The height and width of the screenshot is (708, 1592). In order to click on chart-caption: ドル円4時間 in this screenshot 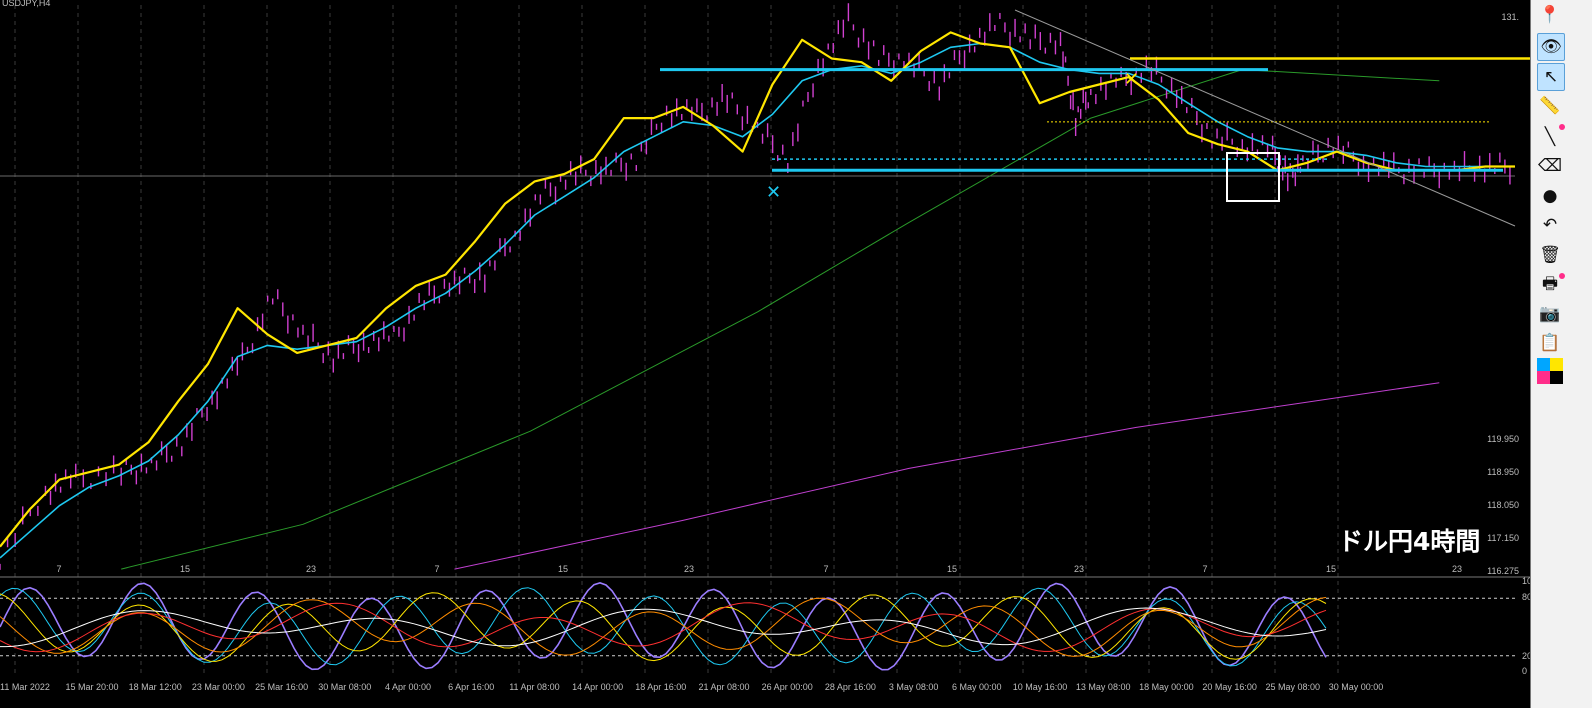, I will do `click(1409, 541)`.